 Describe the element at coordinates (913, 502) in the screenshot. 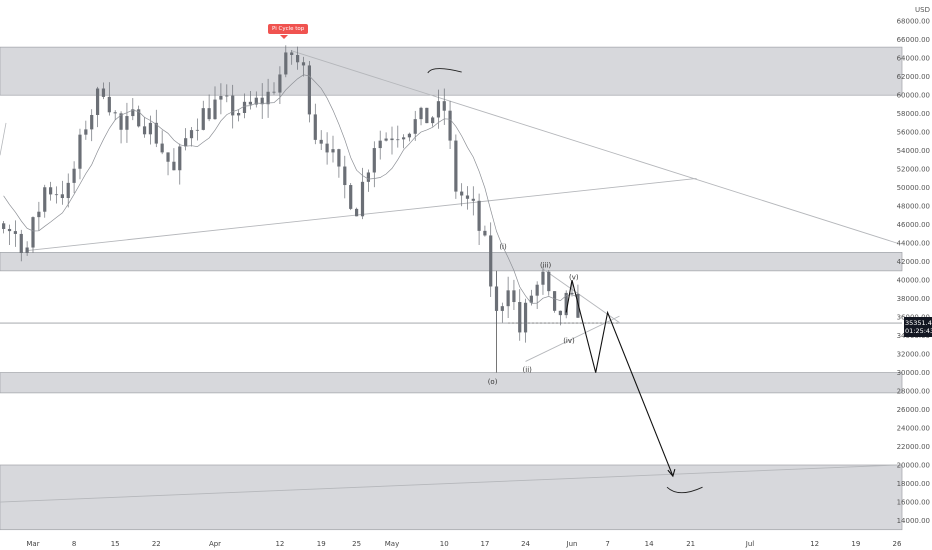

I see `y-tick-27: 16000.00` at that location.